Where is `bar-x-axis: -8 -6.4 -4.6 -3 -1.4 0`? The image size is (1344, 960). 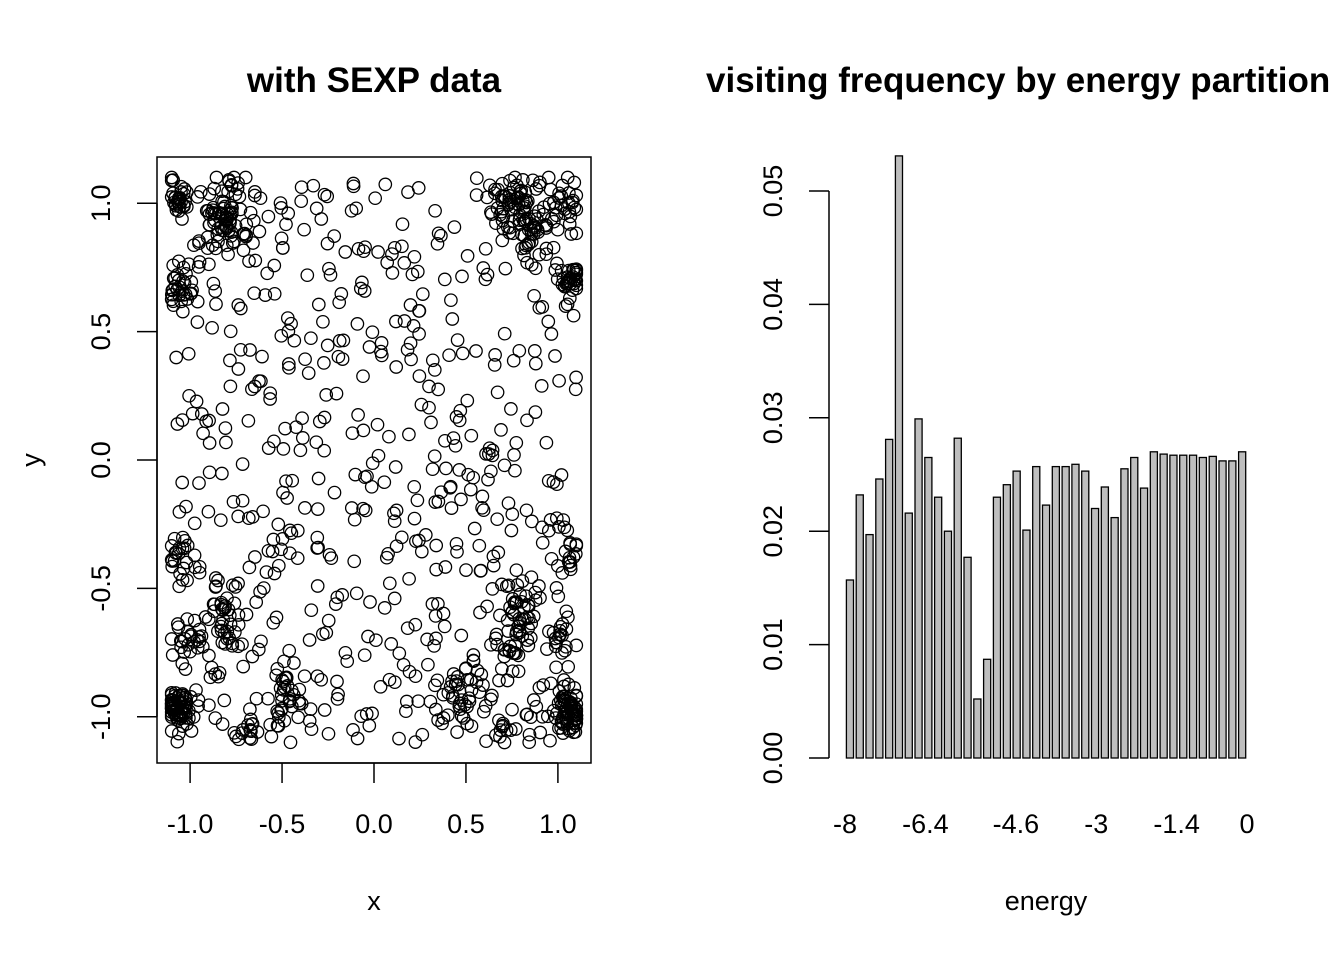 bar-x-axis: -8 -6.4 -4.6 -3 -1.4 0 is located at coordinates (1044, 824).